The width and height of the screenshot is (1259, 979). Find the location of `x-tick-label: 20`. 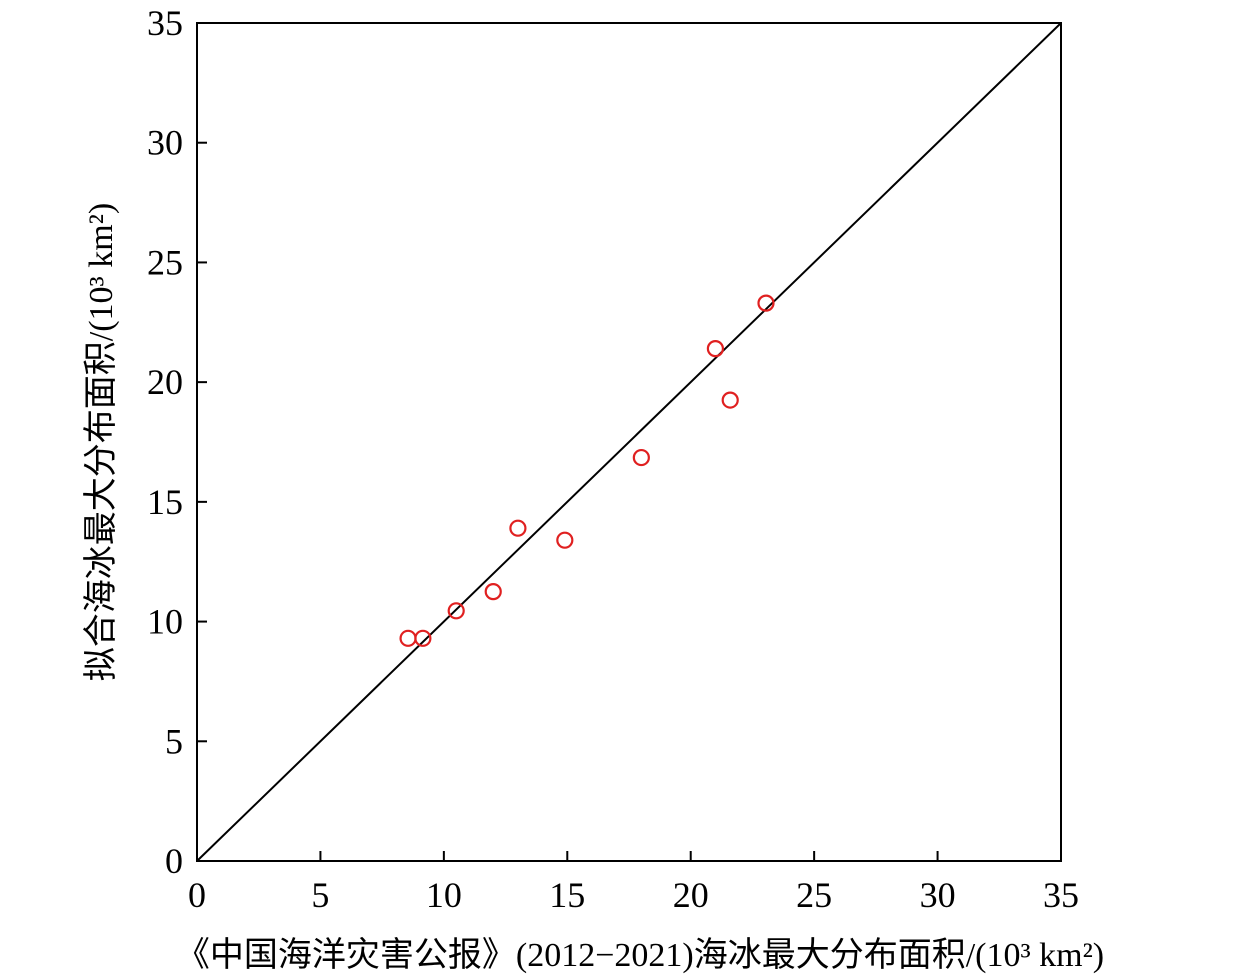

x-tick-label: 20 is located at coordinates (691, 895).